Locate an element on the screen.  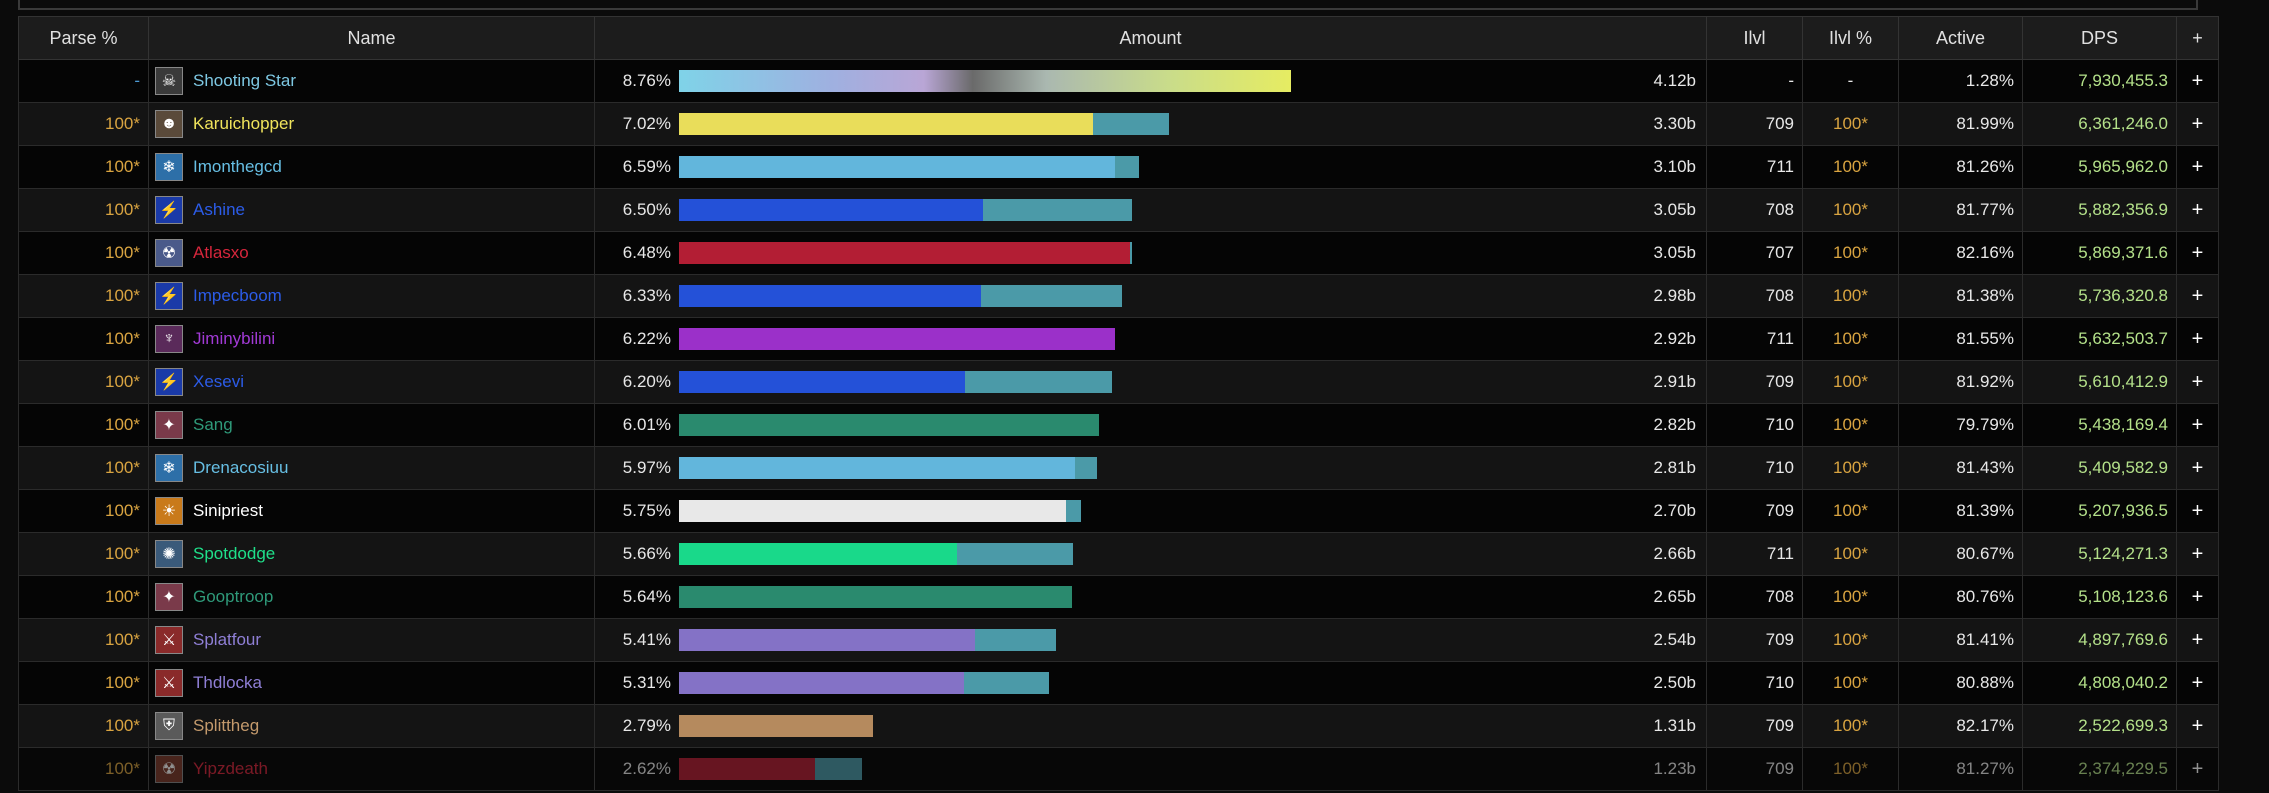
amount-percent: 7.02% is located at coordinates (646, 123).